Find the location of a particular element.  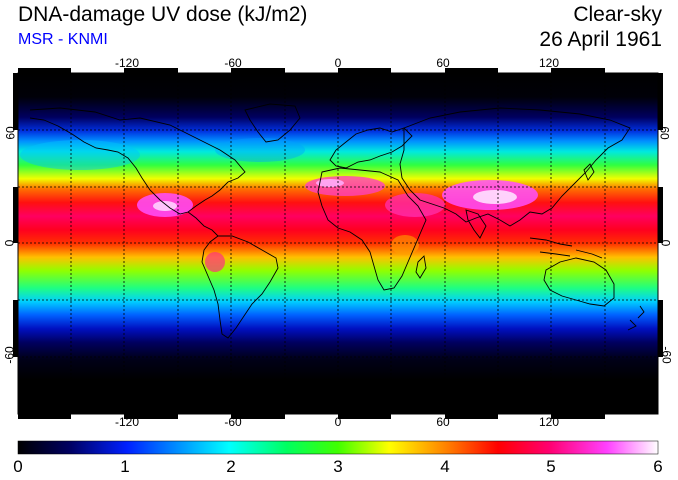

coastline-central-america is located at coordinates (203, 224).